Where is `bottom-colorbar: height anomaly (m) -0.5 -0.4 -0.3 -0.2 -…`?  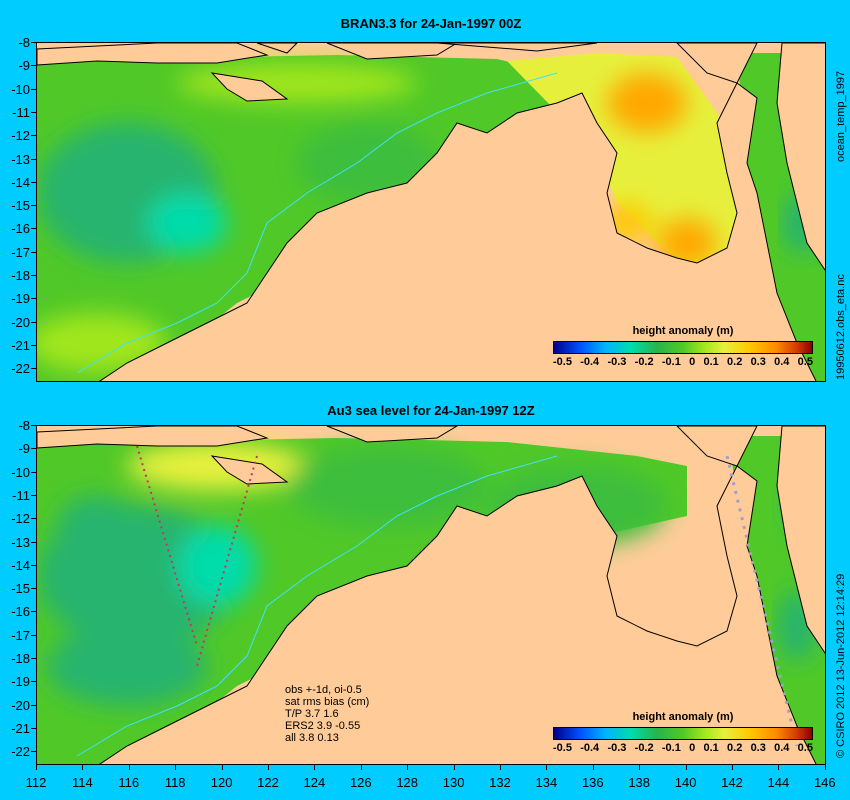
bottom-colorbar: height anomaly (m) -0.5 -0.4 -0.3 -0.2 -… is located at coordinates (683, 732).